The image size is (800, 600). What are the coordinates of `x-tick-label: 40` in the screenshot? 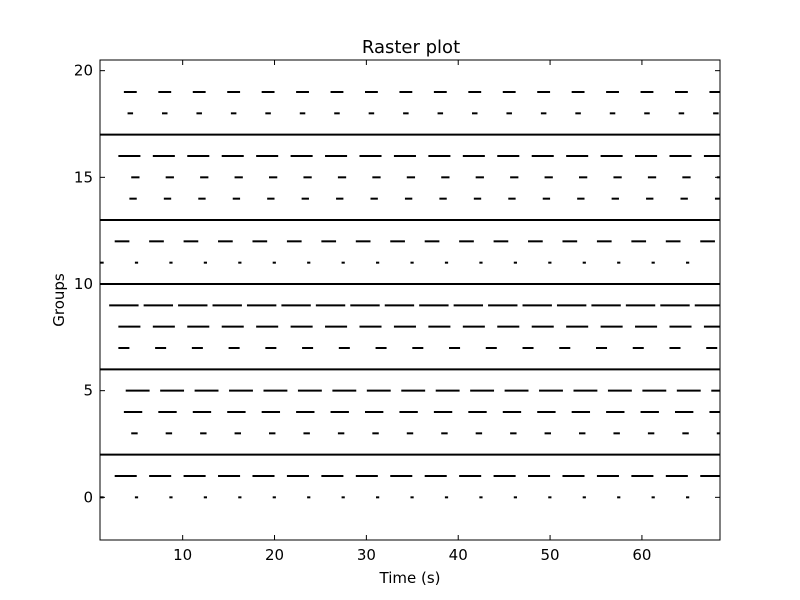 It's located at (458, 555).